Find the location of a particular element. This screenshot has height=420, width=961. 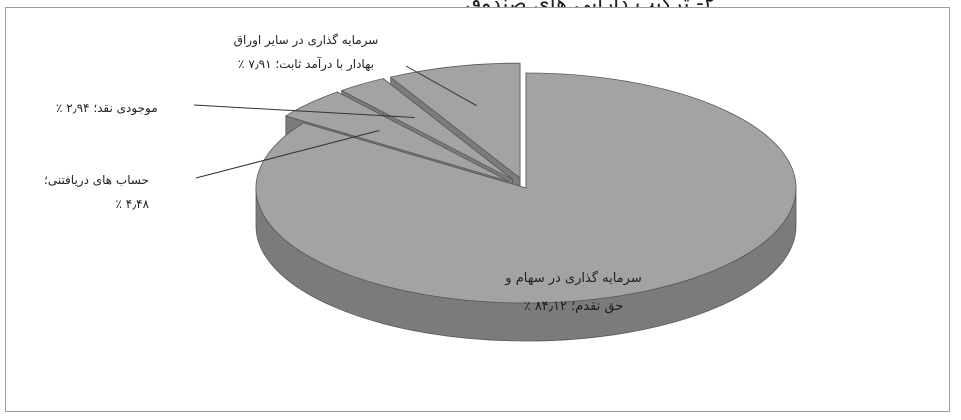

label-line: ۴٫۴۸ ٪ is located at coordinates (132, 204).